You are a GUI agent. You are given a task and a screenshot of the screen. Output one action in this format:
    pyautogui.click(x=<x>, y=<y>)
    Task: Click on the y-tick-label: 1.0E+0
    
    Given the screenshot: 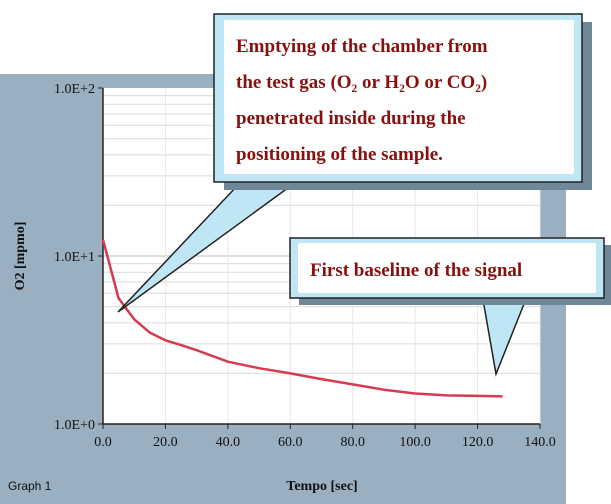 What is the action you would take?
    pyautogui.click(x=74, y=425)
    